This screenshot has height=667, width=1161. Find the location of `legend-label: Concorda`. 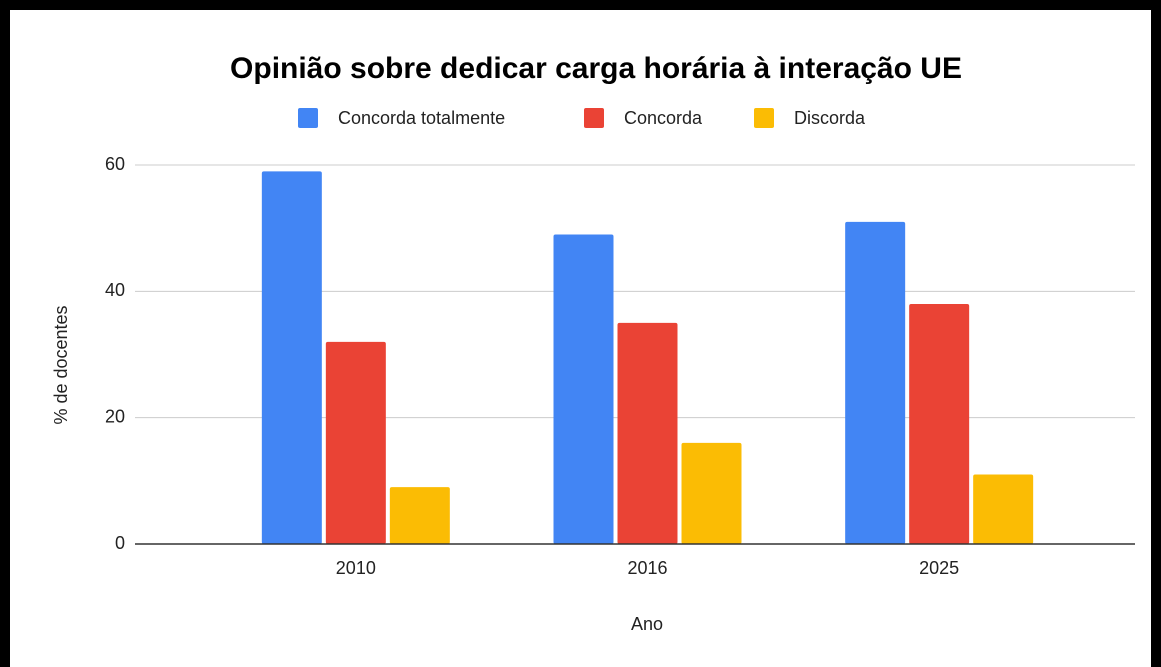

legend-label: Concorda is located at coordinates (663, 118).